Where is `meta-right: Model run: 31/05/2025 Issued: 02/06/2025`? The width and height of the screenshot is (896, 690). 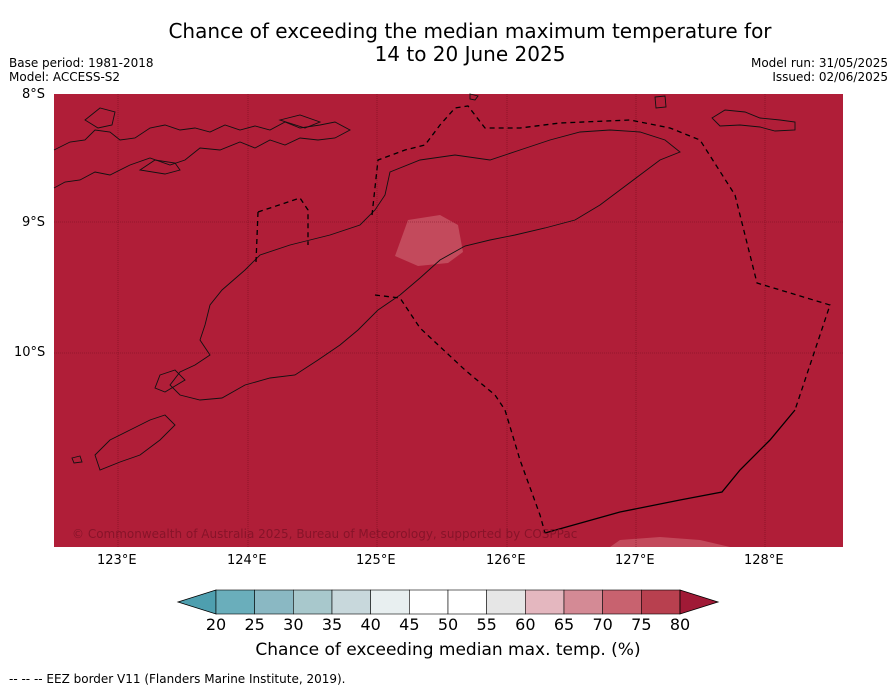
meta-right: Model run: 31/05/2025 Issued: 02/06/2025 is located at coordinates (819, 70).